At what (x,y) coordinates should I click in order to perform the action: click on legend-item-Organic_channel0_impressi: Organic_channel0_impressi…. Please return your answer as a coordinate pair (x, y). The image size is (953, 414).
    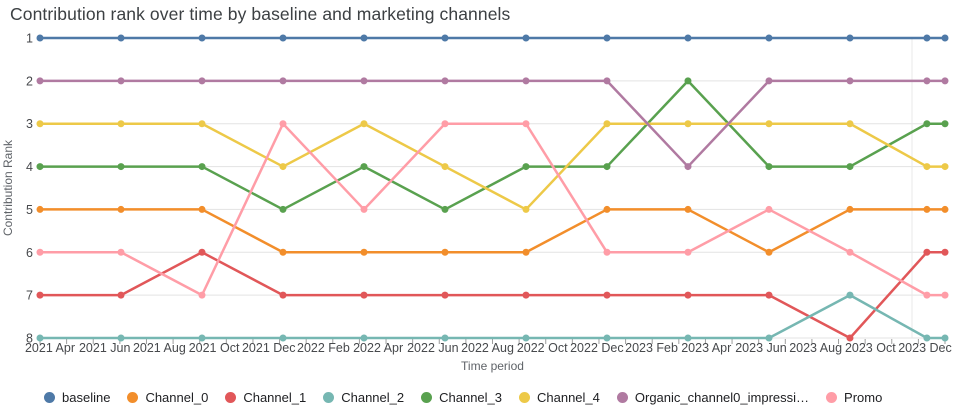
    Looking at the image, I should click on (713, 397).